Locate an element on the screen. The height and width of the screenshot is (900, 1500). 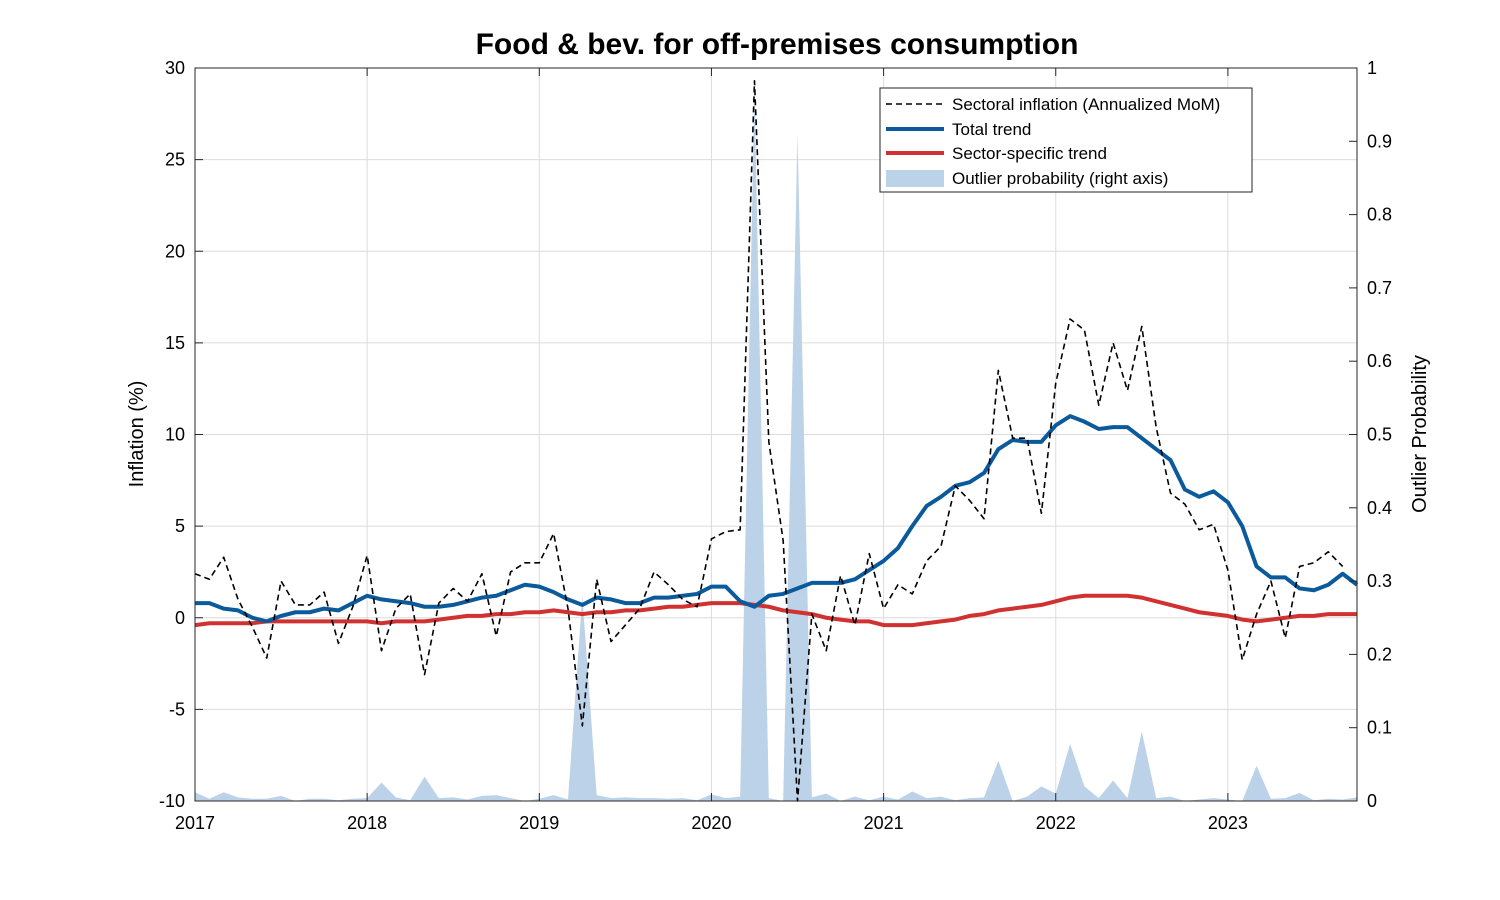
right-y-tick-label: 0.6 is located at coordinates (1379, 361).